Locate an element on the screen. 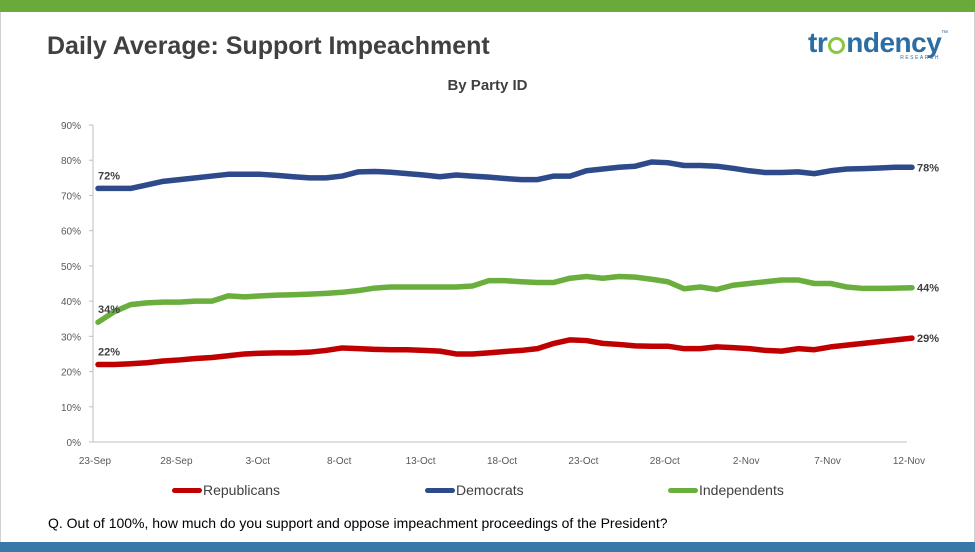 The height and width of the screenshot is (552, 975). x-tick-label: 8-Oct is located at coordinates (339, 461).